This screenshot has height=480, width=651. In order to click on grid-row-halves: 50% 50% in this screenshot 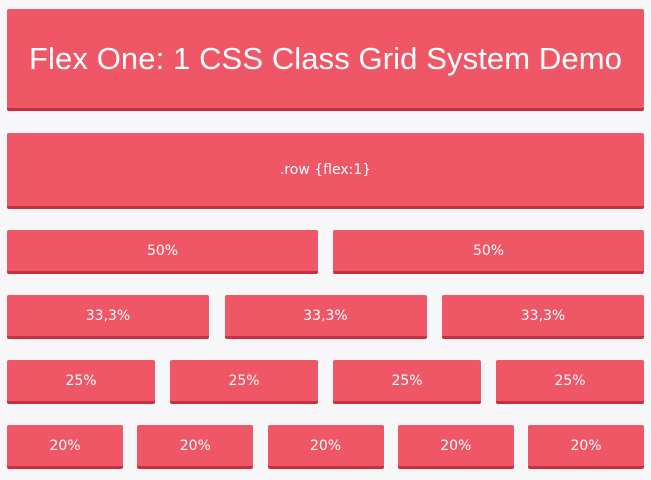, I will do `click(325, 252)`.